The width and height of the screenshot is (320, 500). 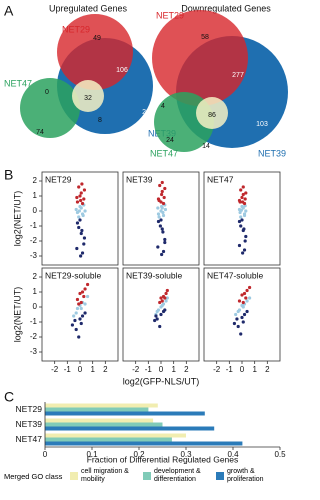 I want to click on x-tick-label: 0, so click(x=161, y=369).